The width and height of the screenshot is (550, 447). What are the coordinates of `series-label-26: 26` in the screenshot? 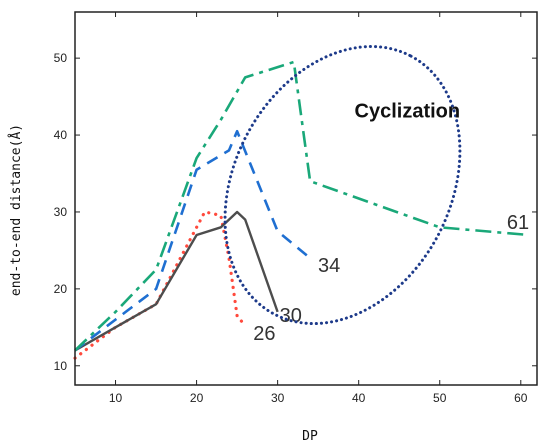 It's located at (264, 334).